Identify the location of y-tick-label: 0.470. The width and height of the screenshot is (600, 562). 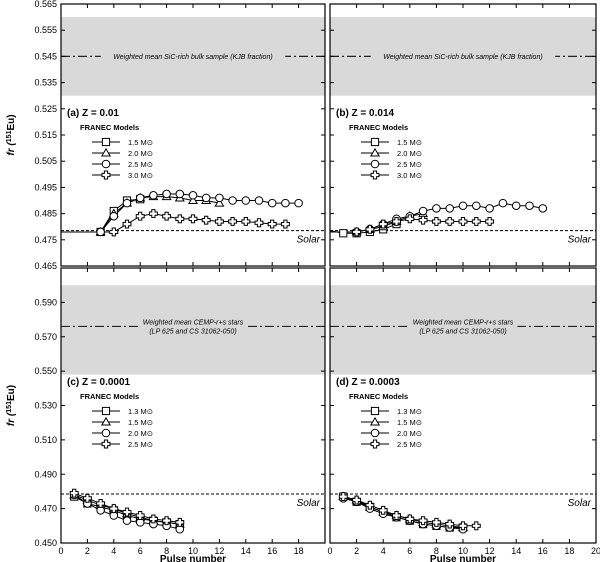
(45, 509).